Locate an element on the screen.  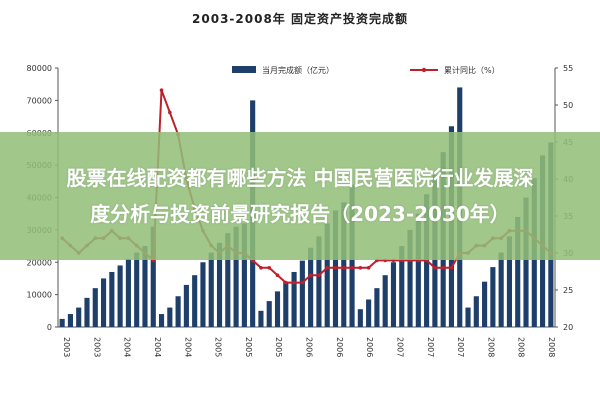
legend-marker-line is located at coordinates (424, 70).